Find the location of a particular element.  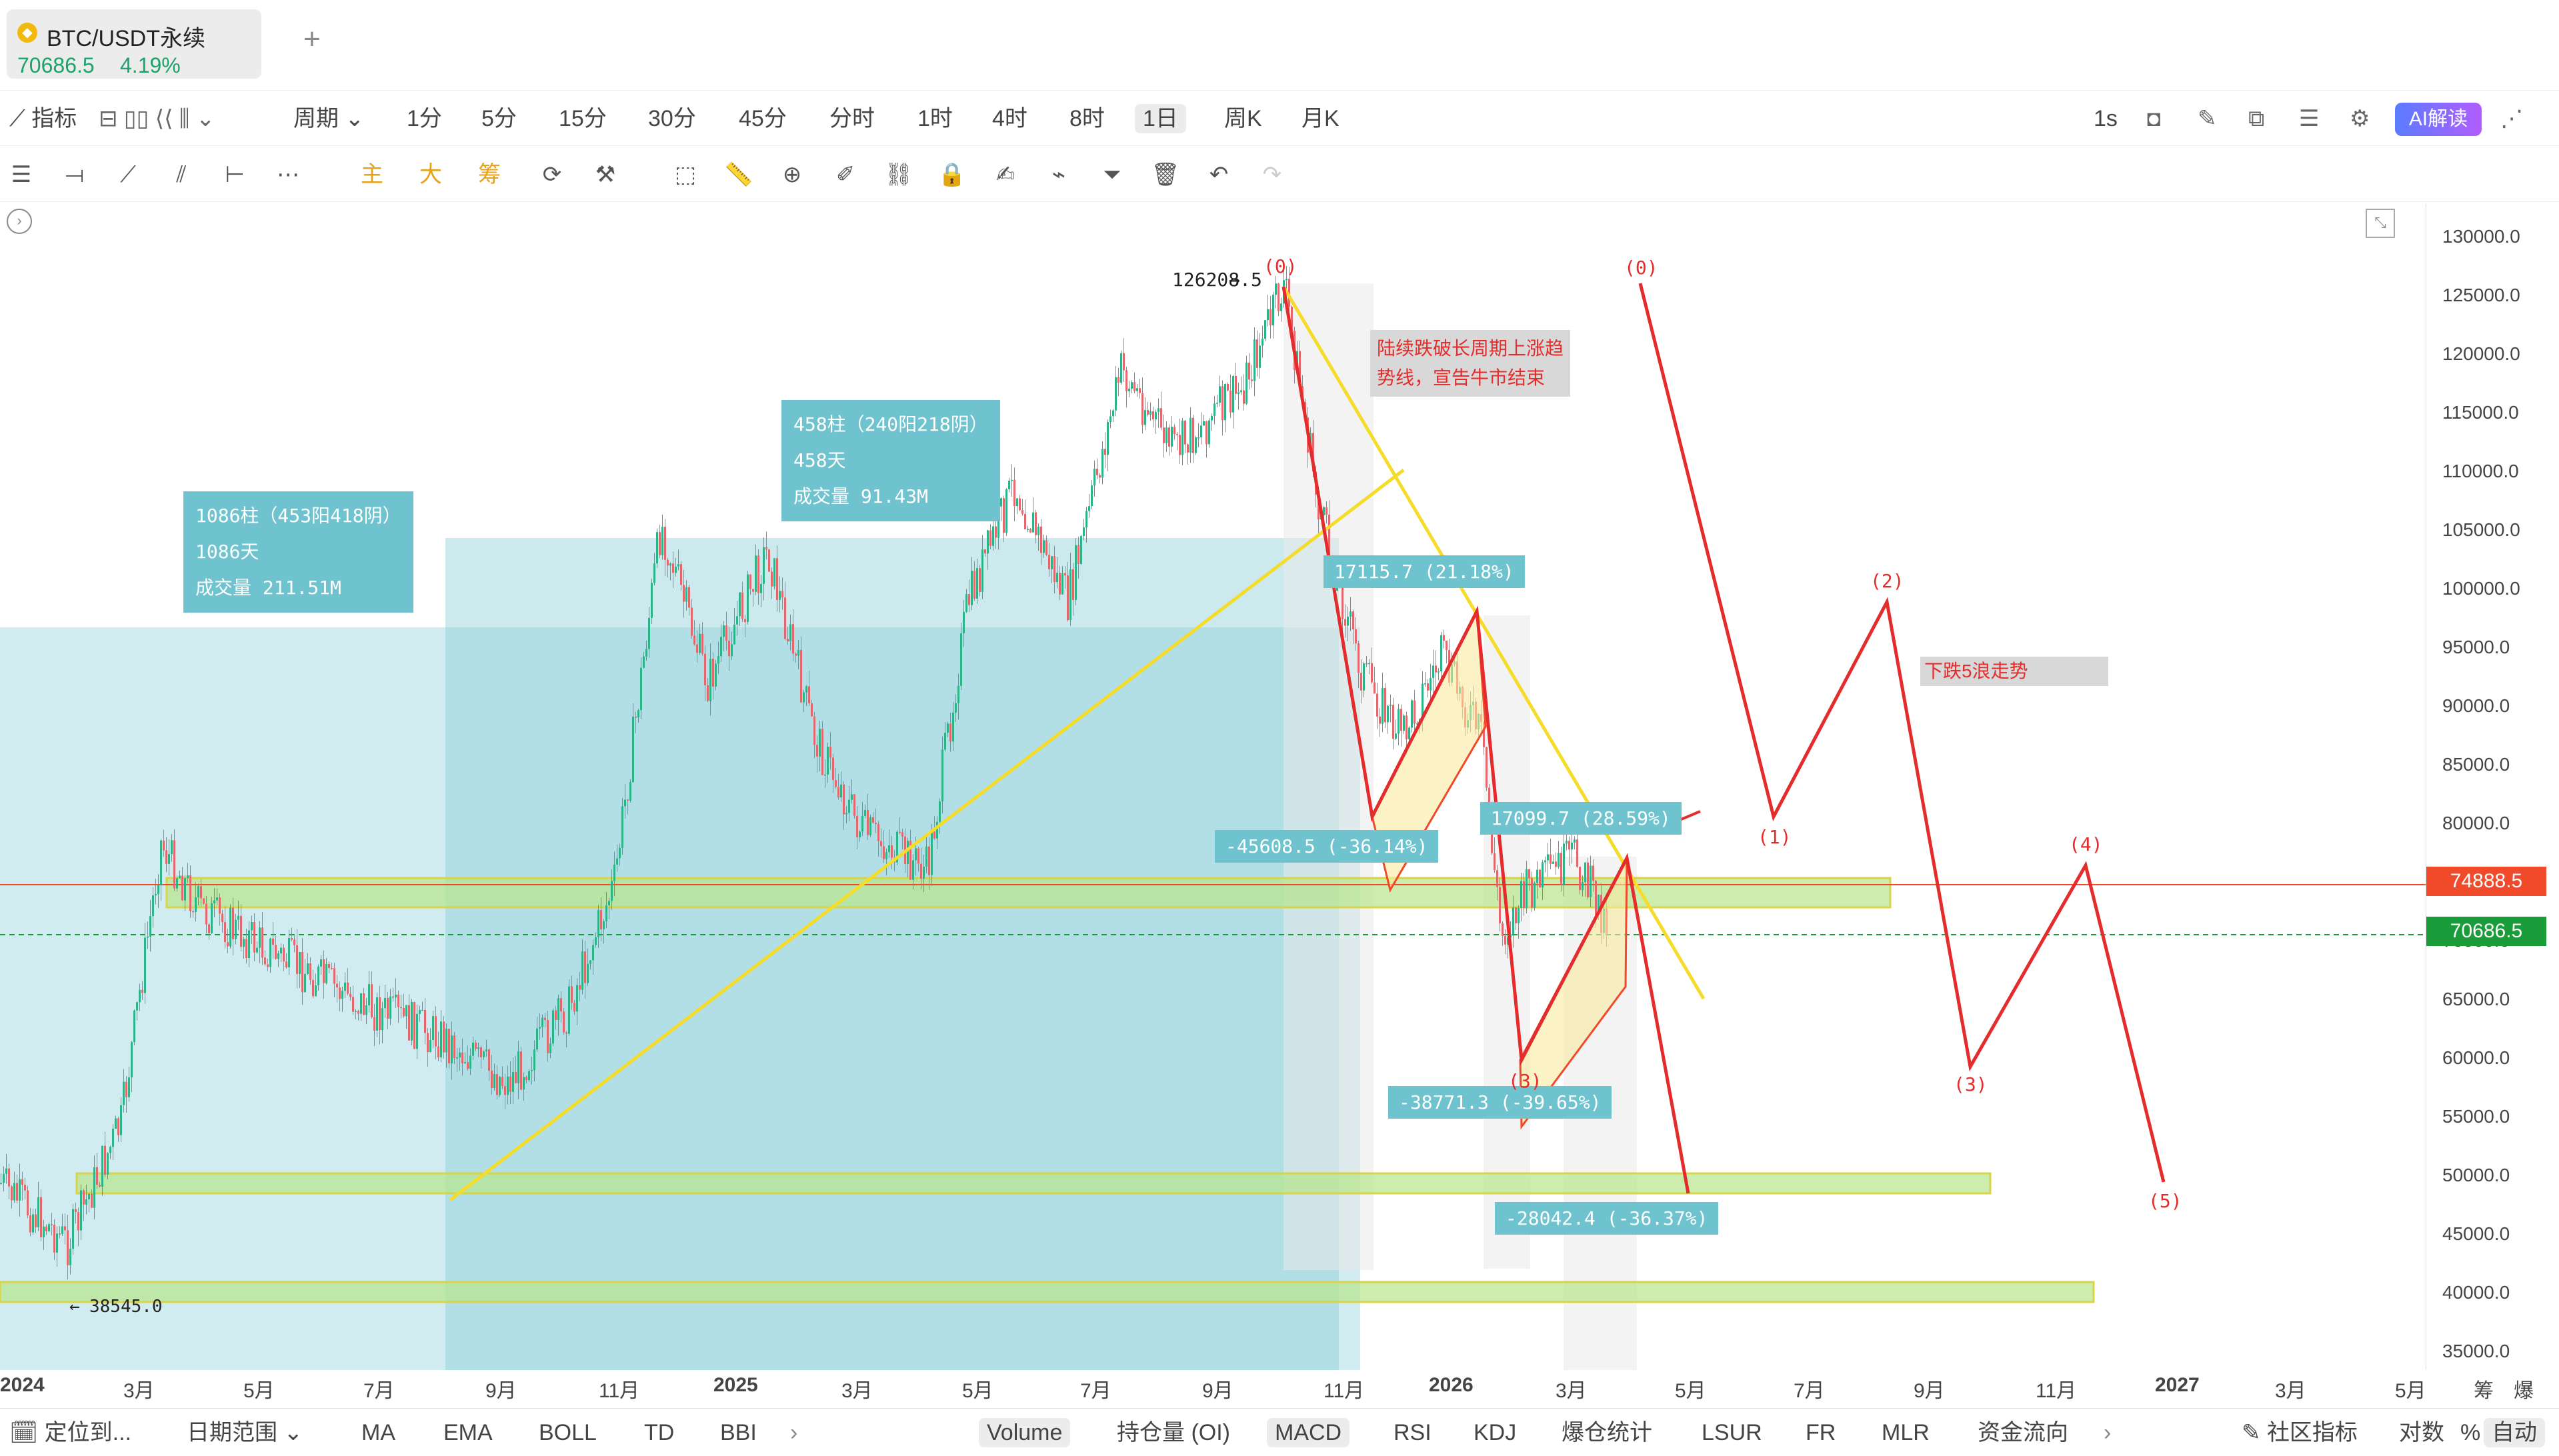

tab-macd: MACD is located at coordinates (1308, 1432).